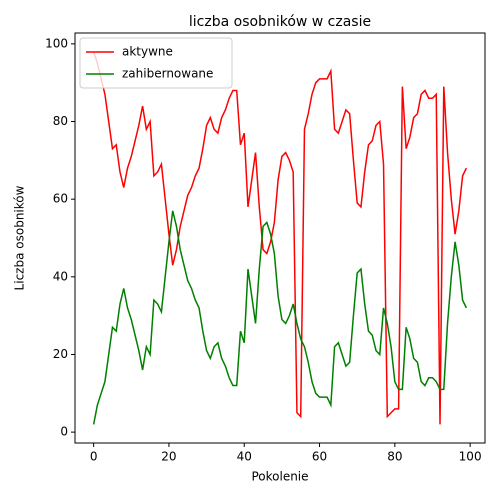 Image resolution: width=500 pixels, height=500 pixels. What do you see at coordinates (319, 457) in the screenshot?
I see `x-tick-label: 60` at bounding box center [319, 457].